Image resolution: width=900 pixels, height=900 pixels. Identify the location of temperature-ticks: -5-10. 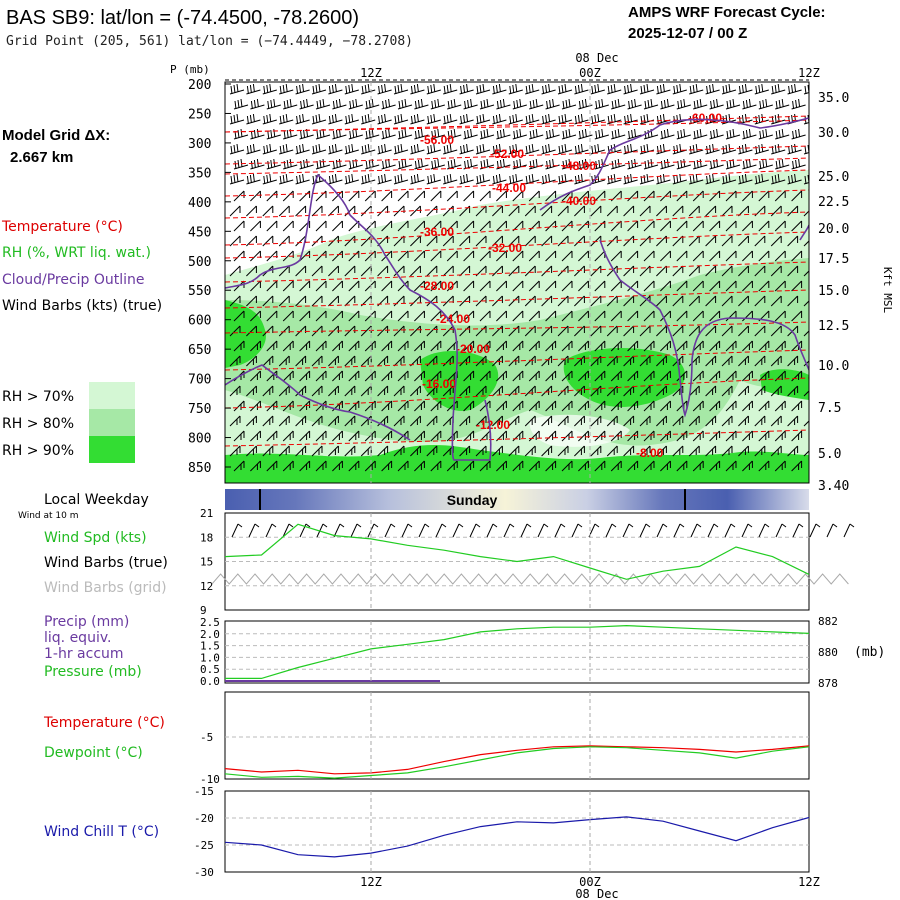
(504, 758).